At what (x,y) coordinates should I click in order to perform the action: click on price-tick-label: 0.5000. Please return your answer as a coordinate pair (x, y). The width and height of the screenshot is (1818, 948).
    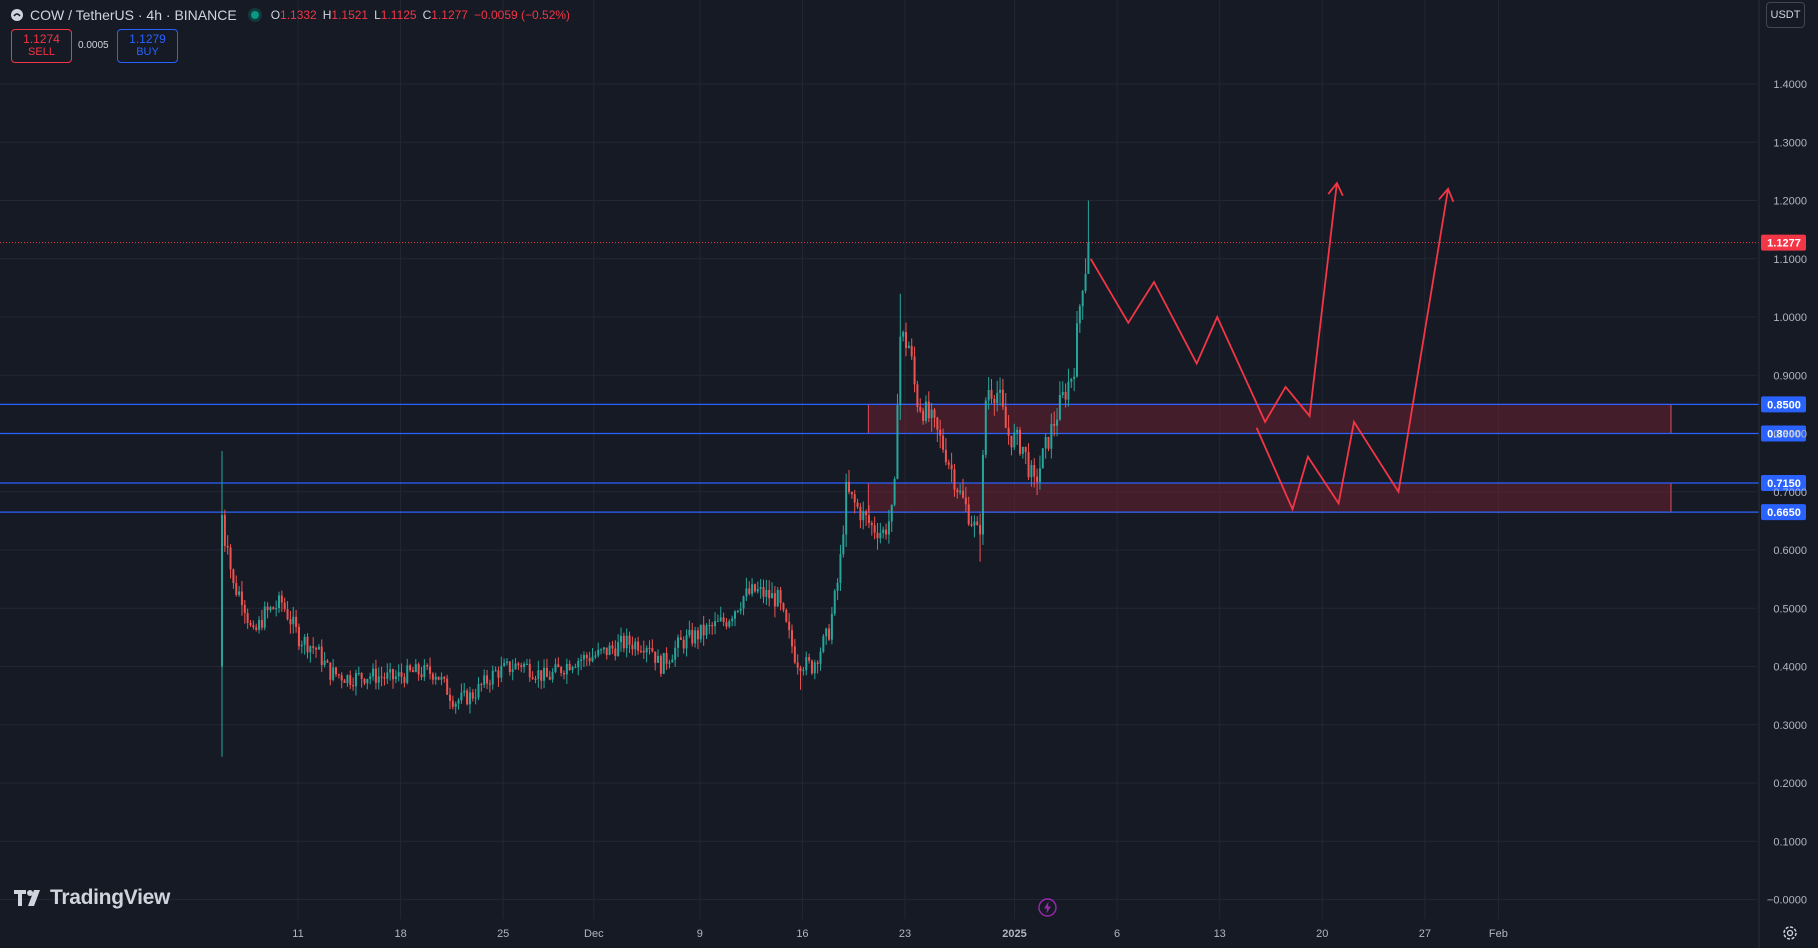
    Looking at the image, I should click on (1790, 609).